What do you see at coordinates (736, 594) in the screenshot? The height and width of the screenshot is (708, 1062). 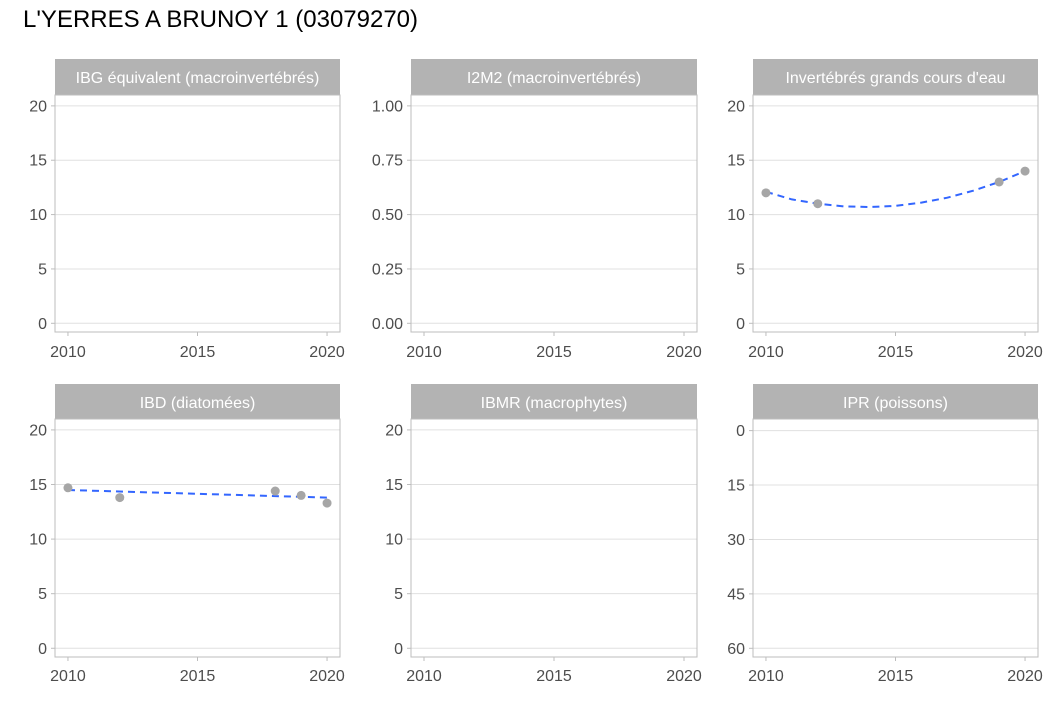 I see `y-tick-label: 45` at bounding box center [736, 594].